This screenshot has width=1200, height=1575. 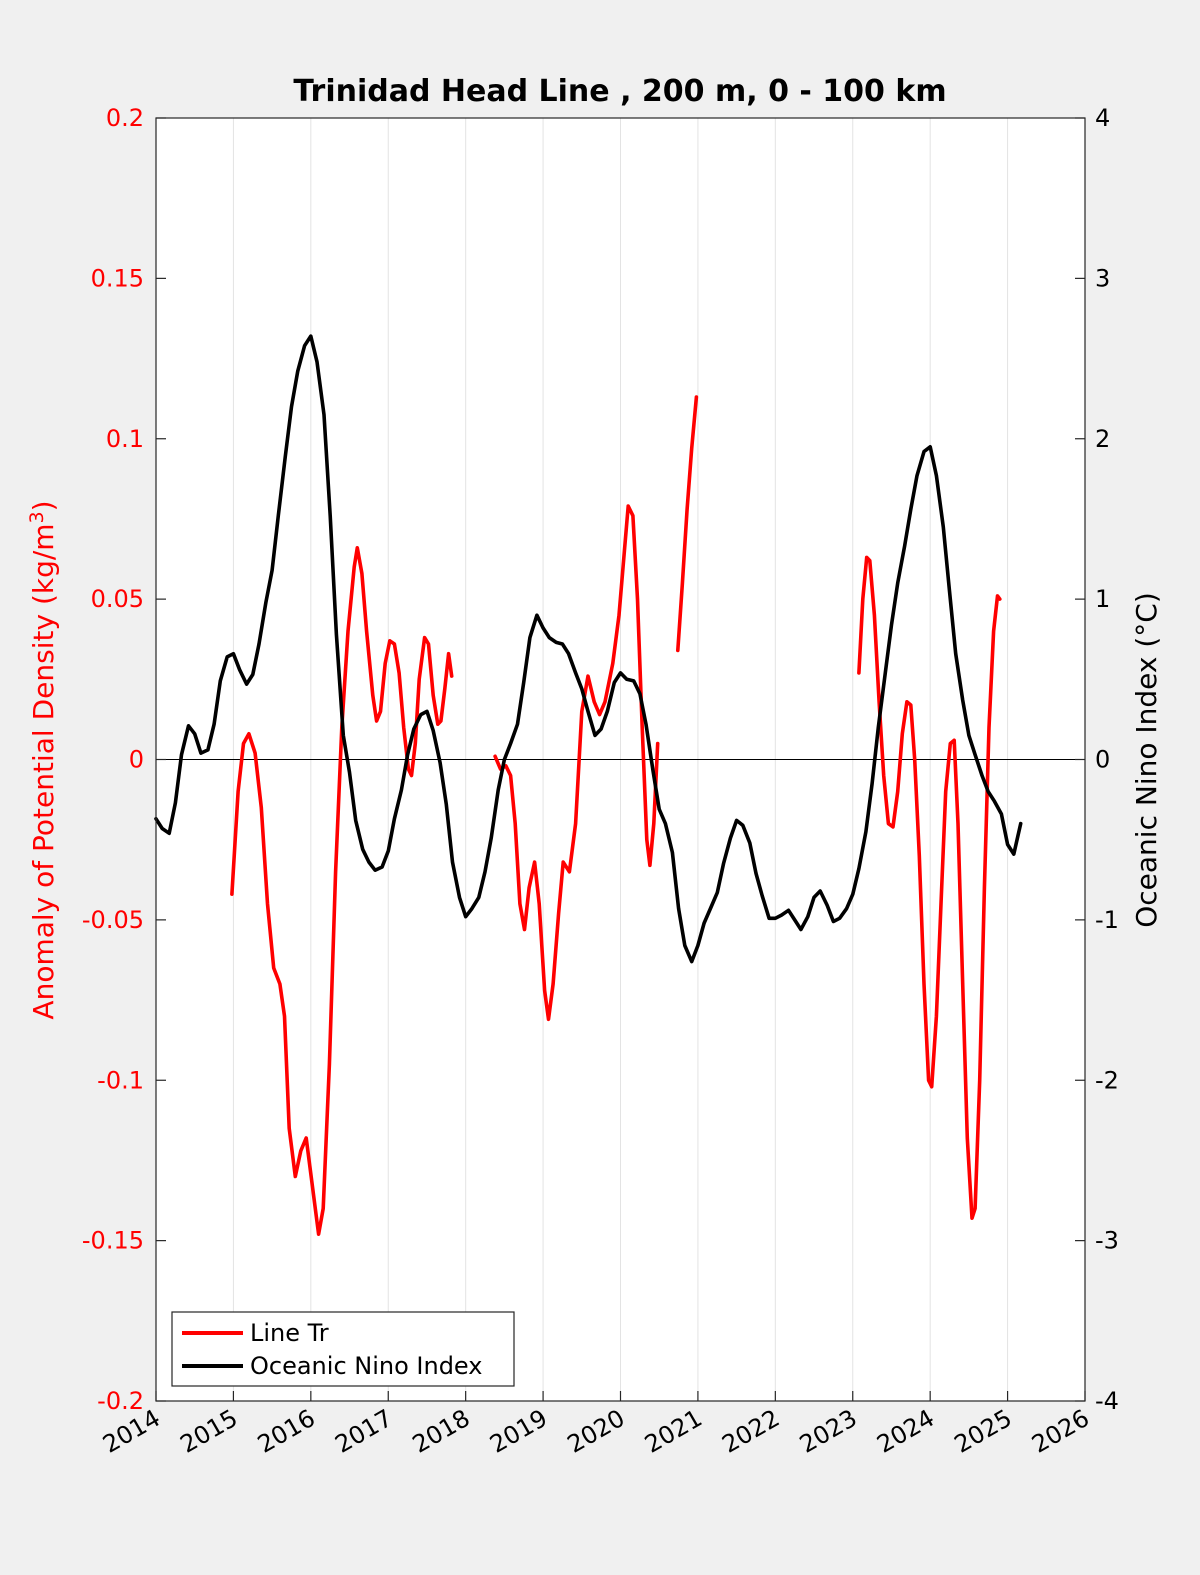 I want to click on left-tick-label: 0.05, so click(x=117, y=599).